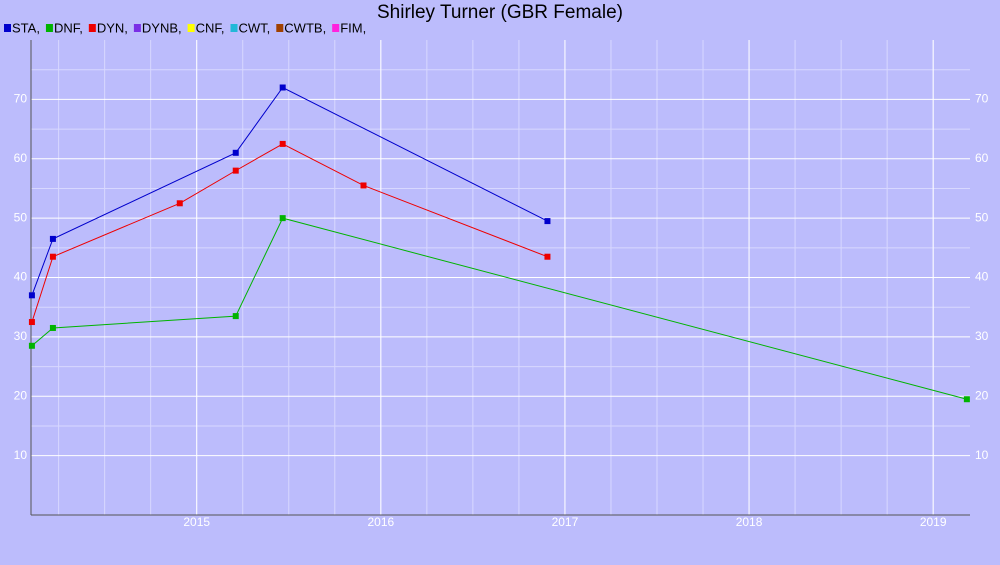  I want to click on y-tick-label: 10, so click(21, 455).